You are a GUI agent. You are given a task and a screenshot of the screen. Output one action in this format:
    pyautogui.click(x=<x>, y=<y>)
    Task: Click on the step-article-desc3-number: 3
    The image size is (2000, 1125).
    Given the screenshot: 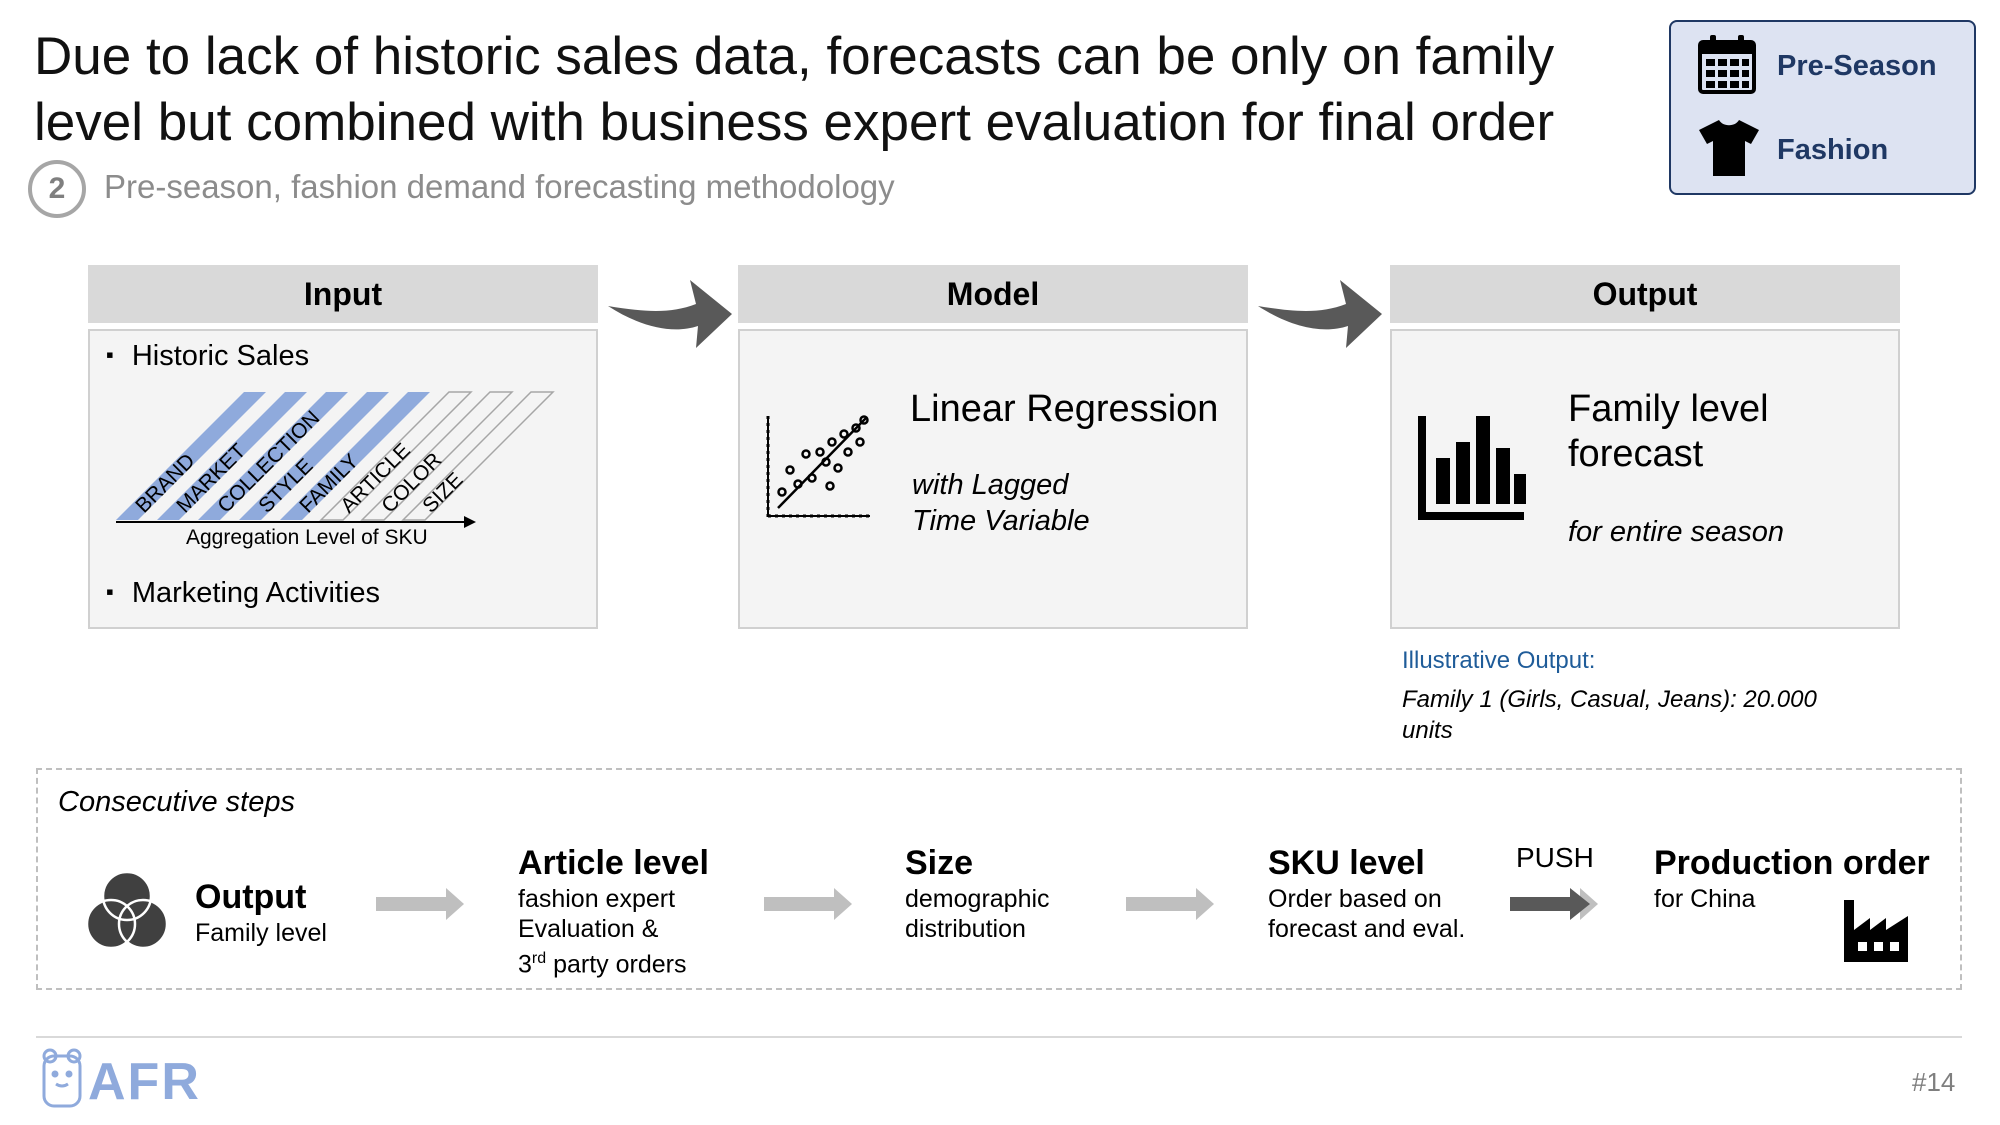 What is the action you would take?
    pyautogui.click(x=525, y=964)
    